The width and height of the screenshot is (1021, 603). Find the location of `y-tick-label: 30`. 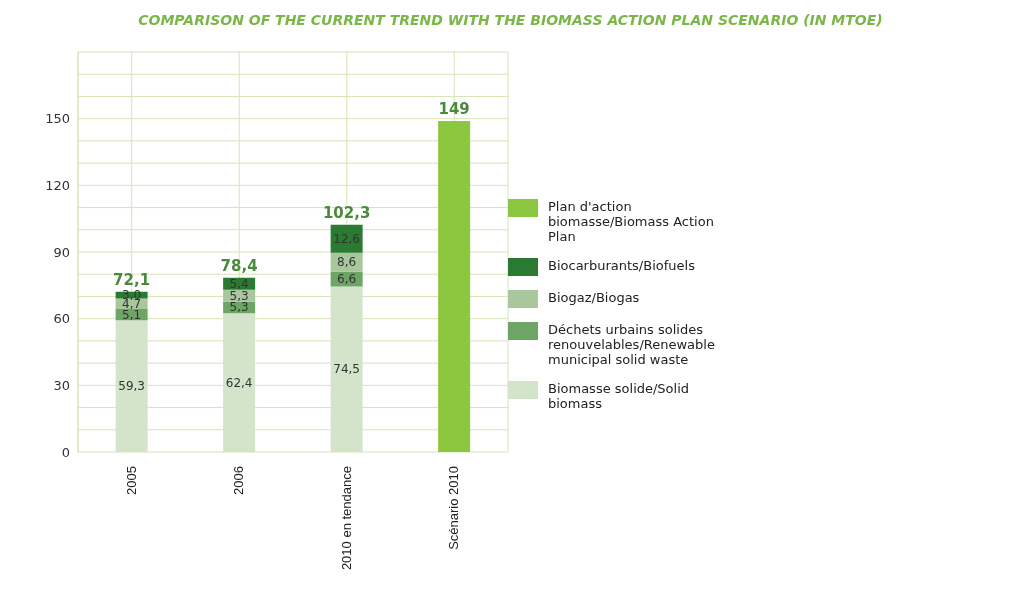

y-tick-label: 30 is located at coordinates (61, 385).